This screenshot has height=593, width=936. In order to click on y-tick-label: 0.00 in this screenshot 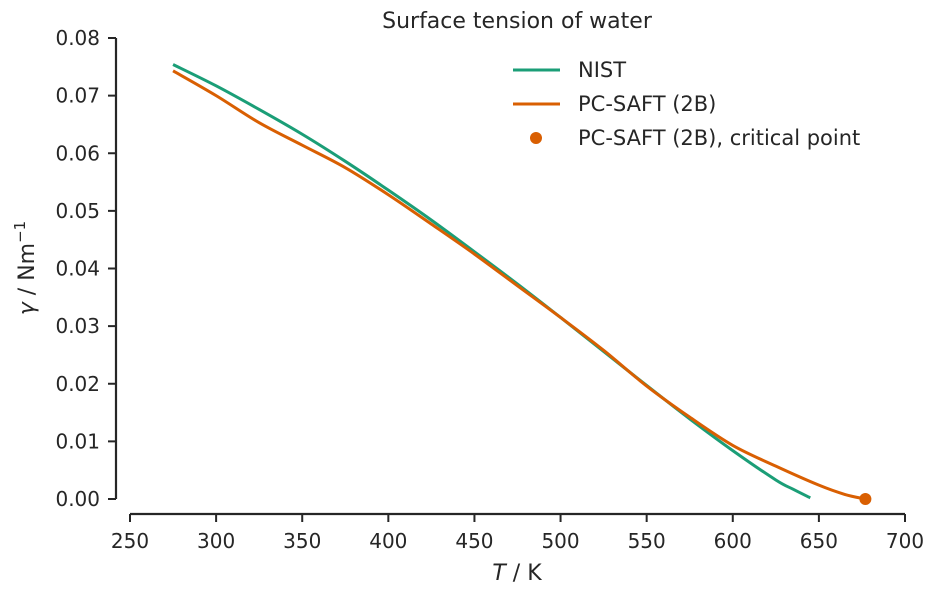, I will do `click(77, 499)`.